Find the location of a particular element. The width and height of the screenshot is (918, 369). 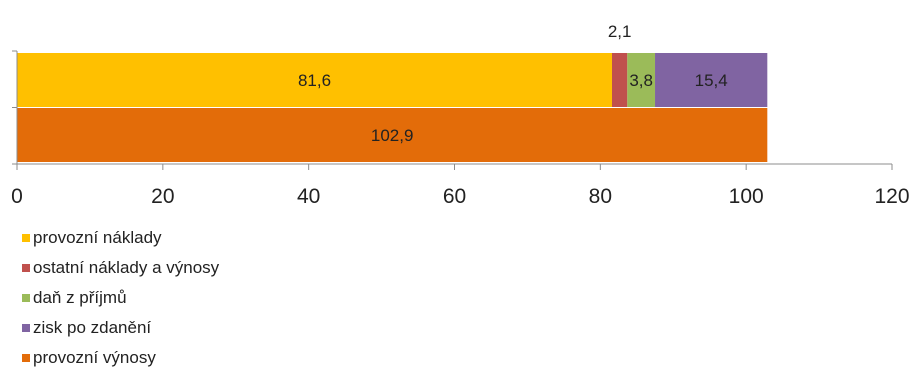

x-tick-label: 120 is located at coordinates (891, 196).